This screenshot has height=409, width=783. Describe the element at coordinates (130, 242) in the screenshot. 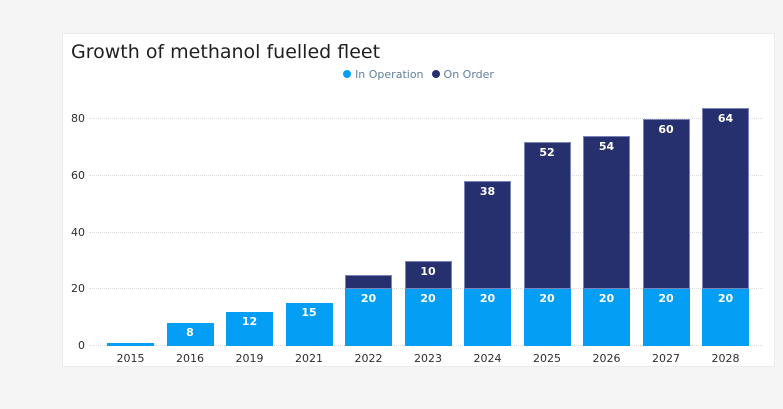

I see `bar-column: 2015` at that location.